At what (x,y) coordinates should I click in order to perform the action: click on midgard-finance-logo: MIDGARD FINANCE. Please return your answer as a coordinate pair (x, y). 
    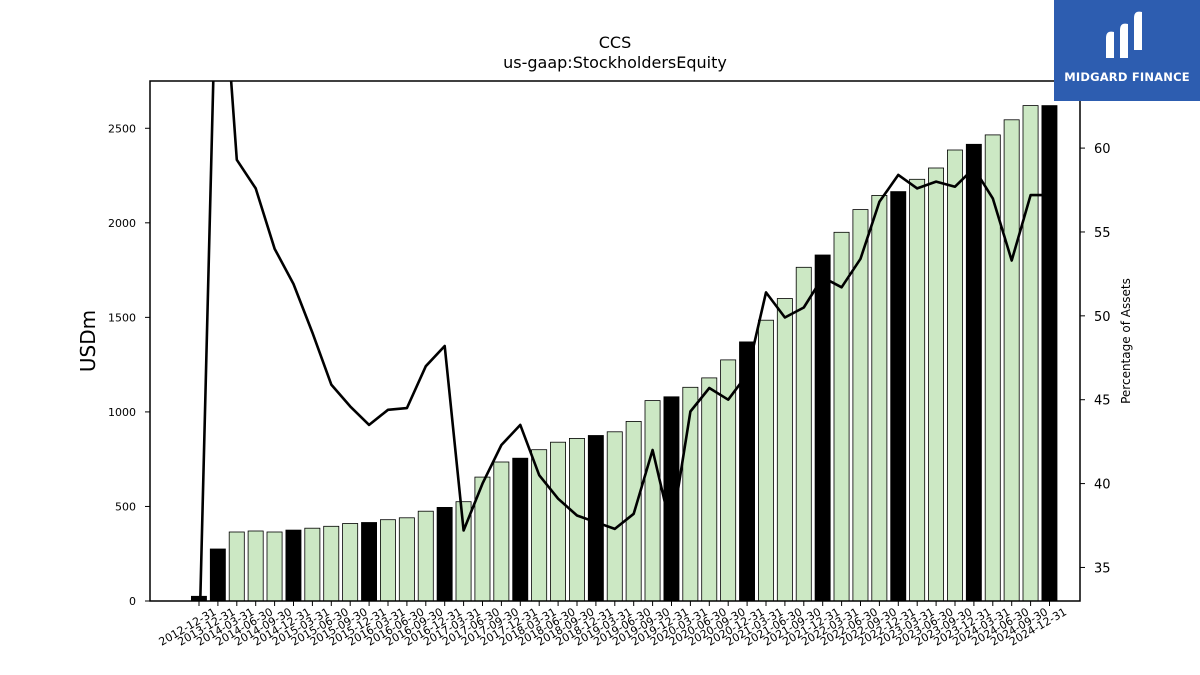
    Looking at the image, I should click on (1127, 50).